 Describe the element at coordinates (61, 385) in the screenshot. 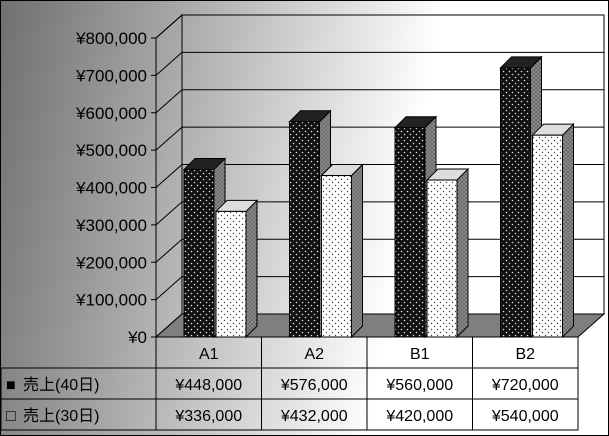

I see `series-name: 売上(40日)` at that location.